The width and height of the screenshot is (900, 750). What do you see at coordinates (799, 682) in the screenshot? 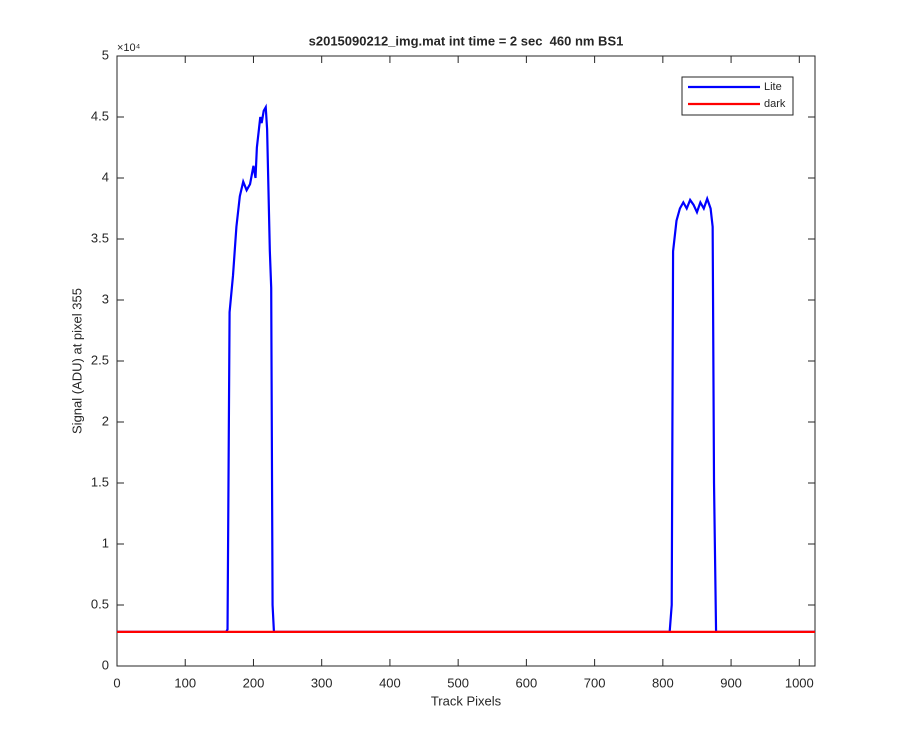
I see `x-tick-label: 1000` at bounding box center [799, 682].